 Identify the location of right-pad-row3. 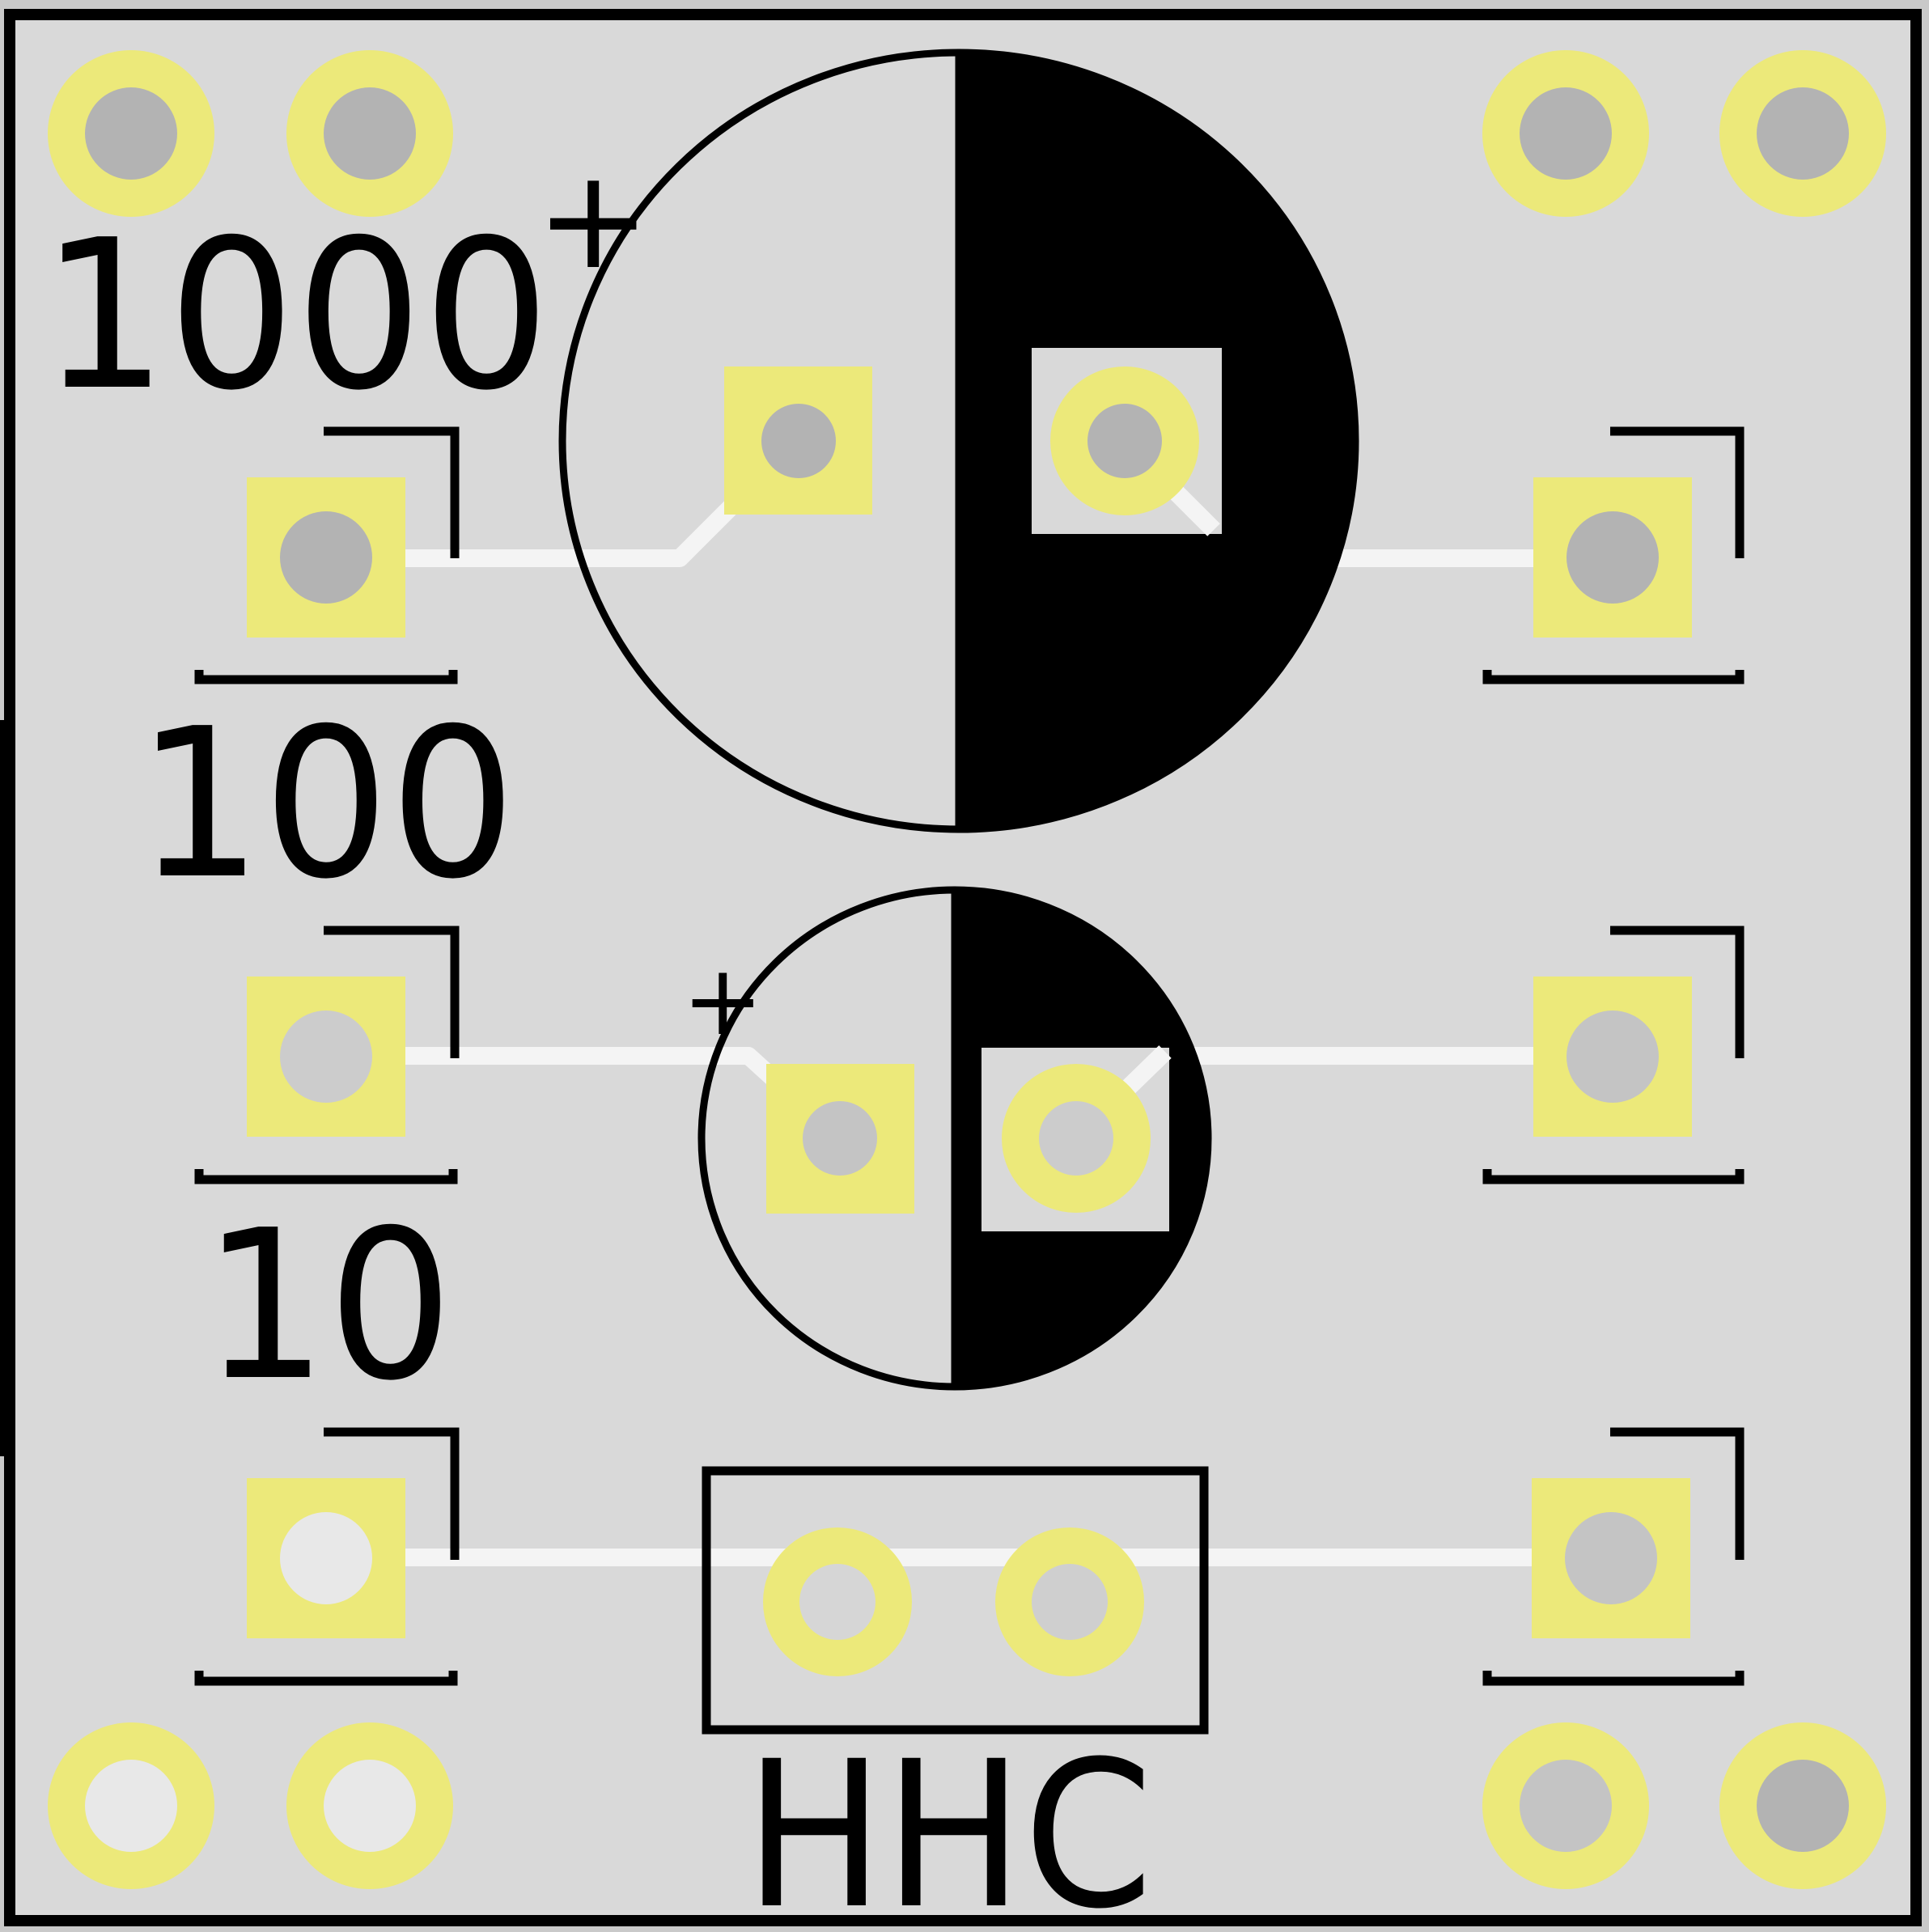
(1613, 1556).